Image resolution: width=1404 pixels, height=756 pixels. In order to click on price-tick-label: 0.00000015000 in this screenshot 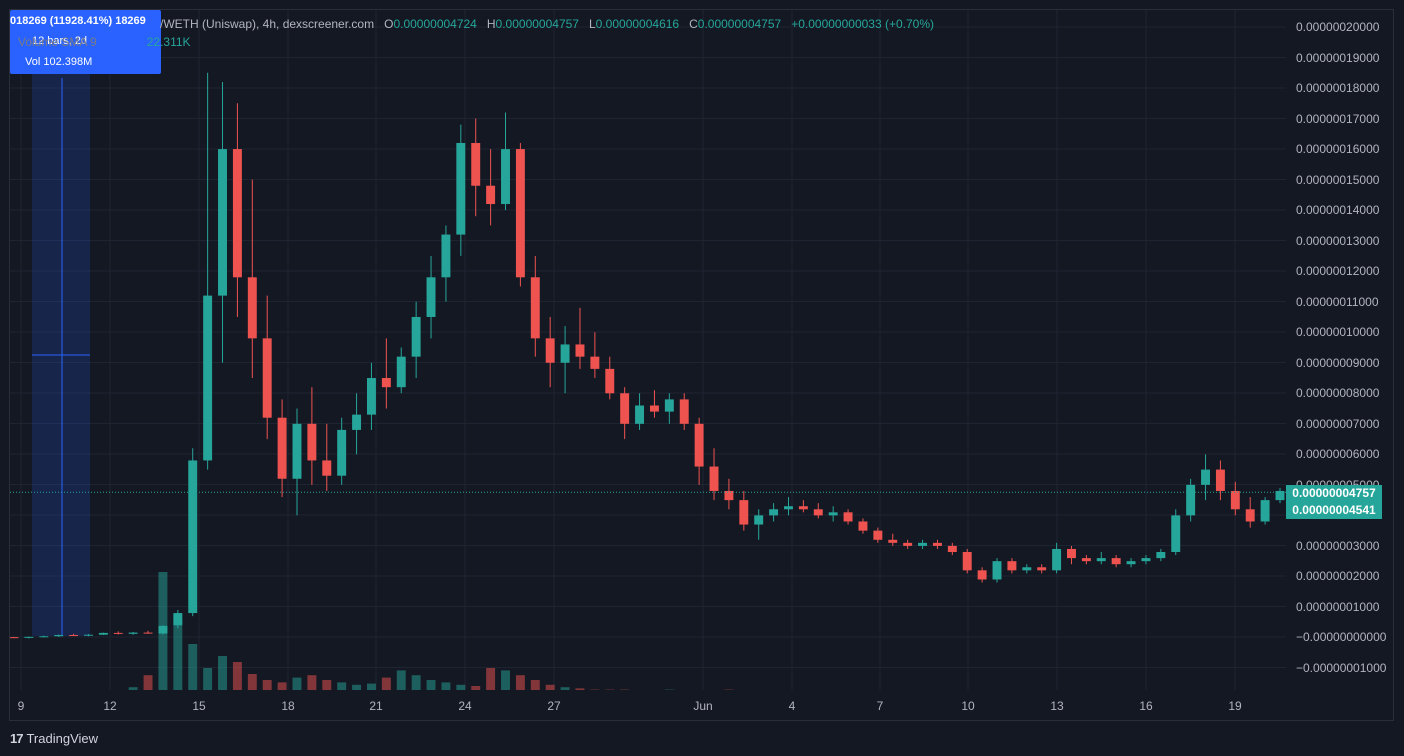, I will do `click(1338, 179)`.